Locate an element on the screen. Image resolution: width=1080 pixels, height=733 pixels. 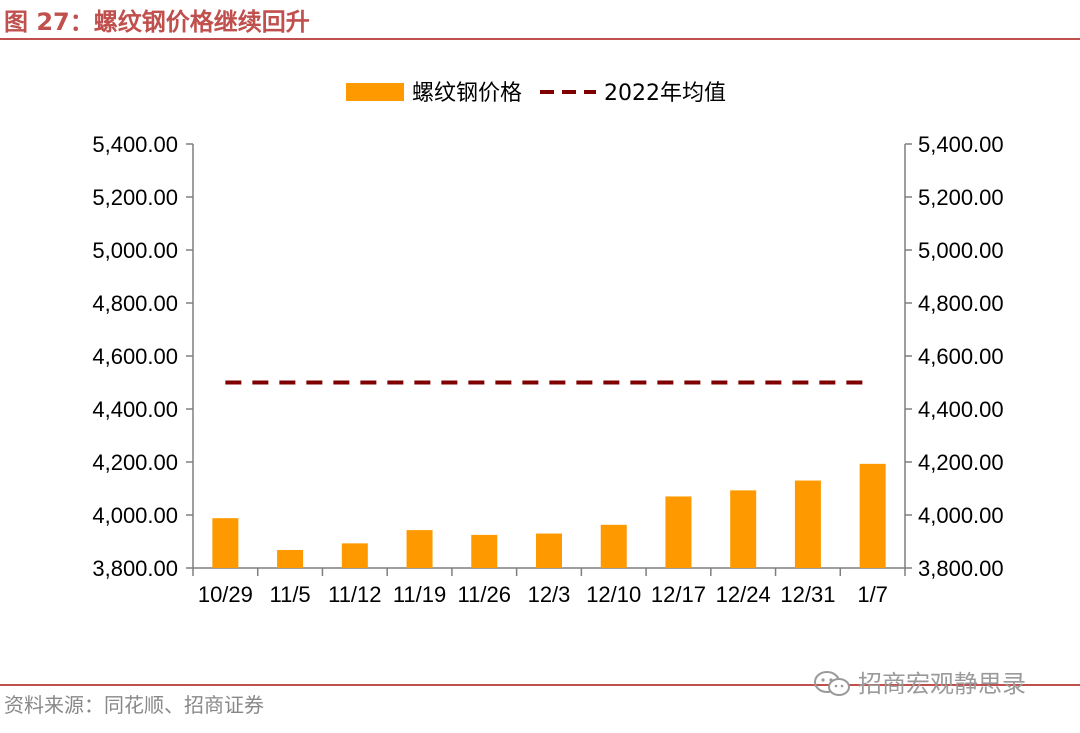
watermark-text: 招商宏观静思录 is located at coordinates (942, 684).